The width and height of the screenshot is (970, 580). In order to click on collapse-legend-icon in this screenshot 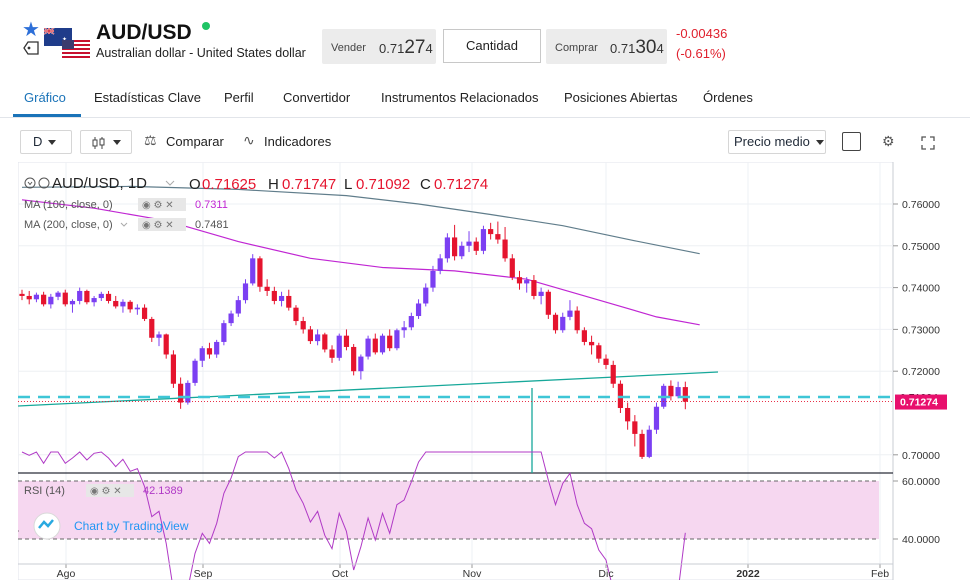, I will do `click(30, 183)`.